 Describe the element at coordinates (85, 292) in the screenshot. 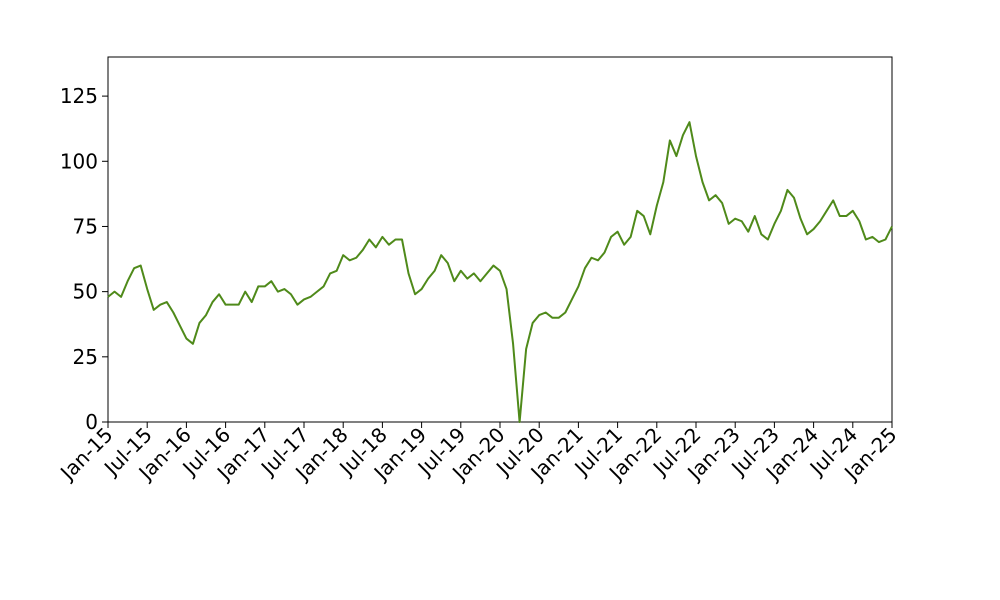

I see `y-tick-label: 50` at that location.